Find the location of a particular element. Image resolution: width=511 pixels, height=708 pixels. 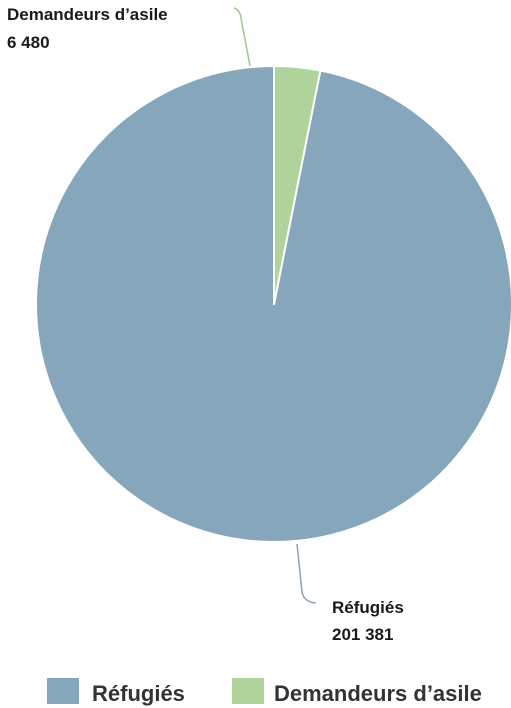

callout-line-refugies is located at coordinates (306, 573).